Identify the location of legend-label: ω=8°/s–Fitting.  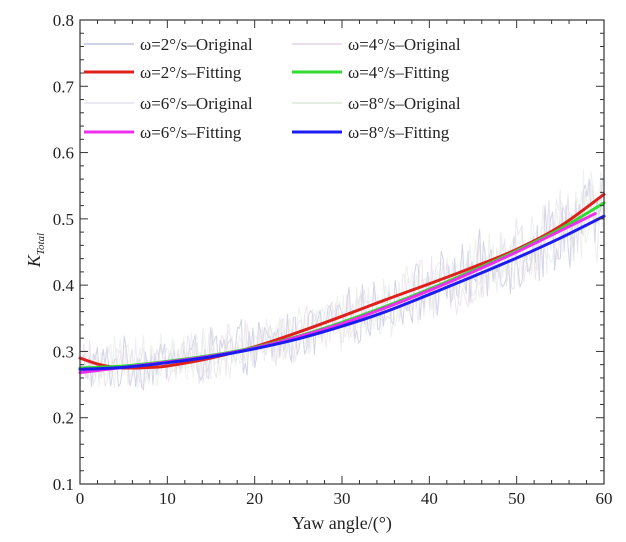
(399, 132).